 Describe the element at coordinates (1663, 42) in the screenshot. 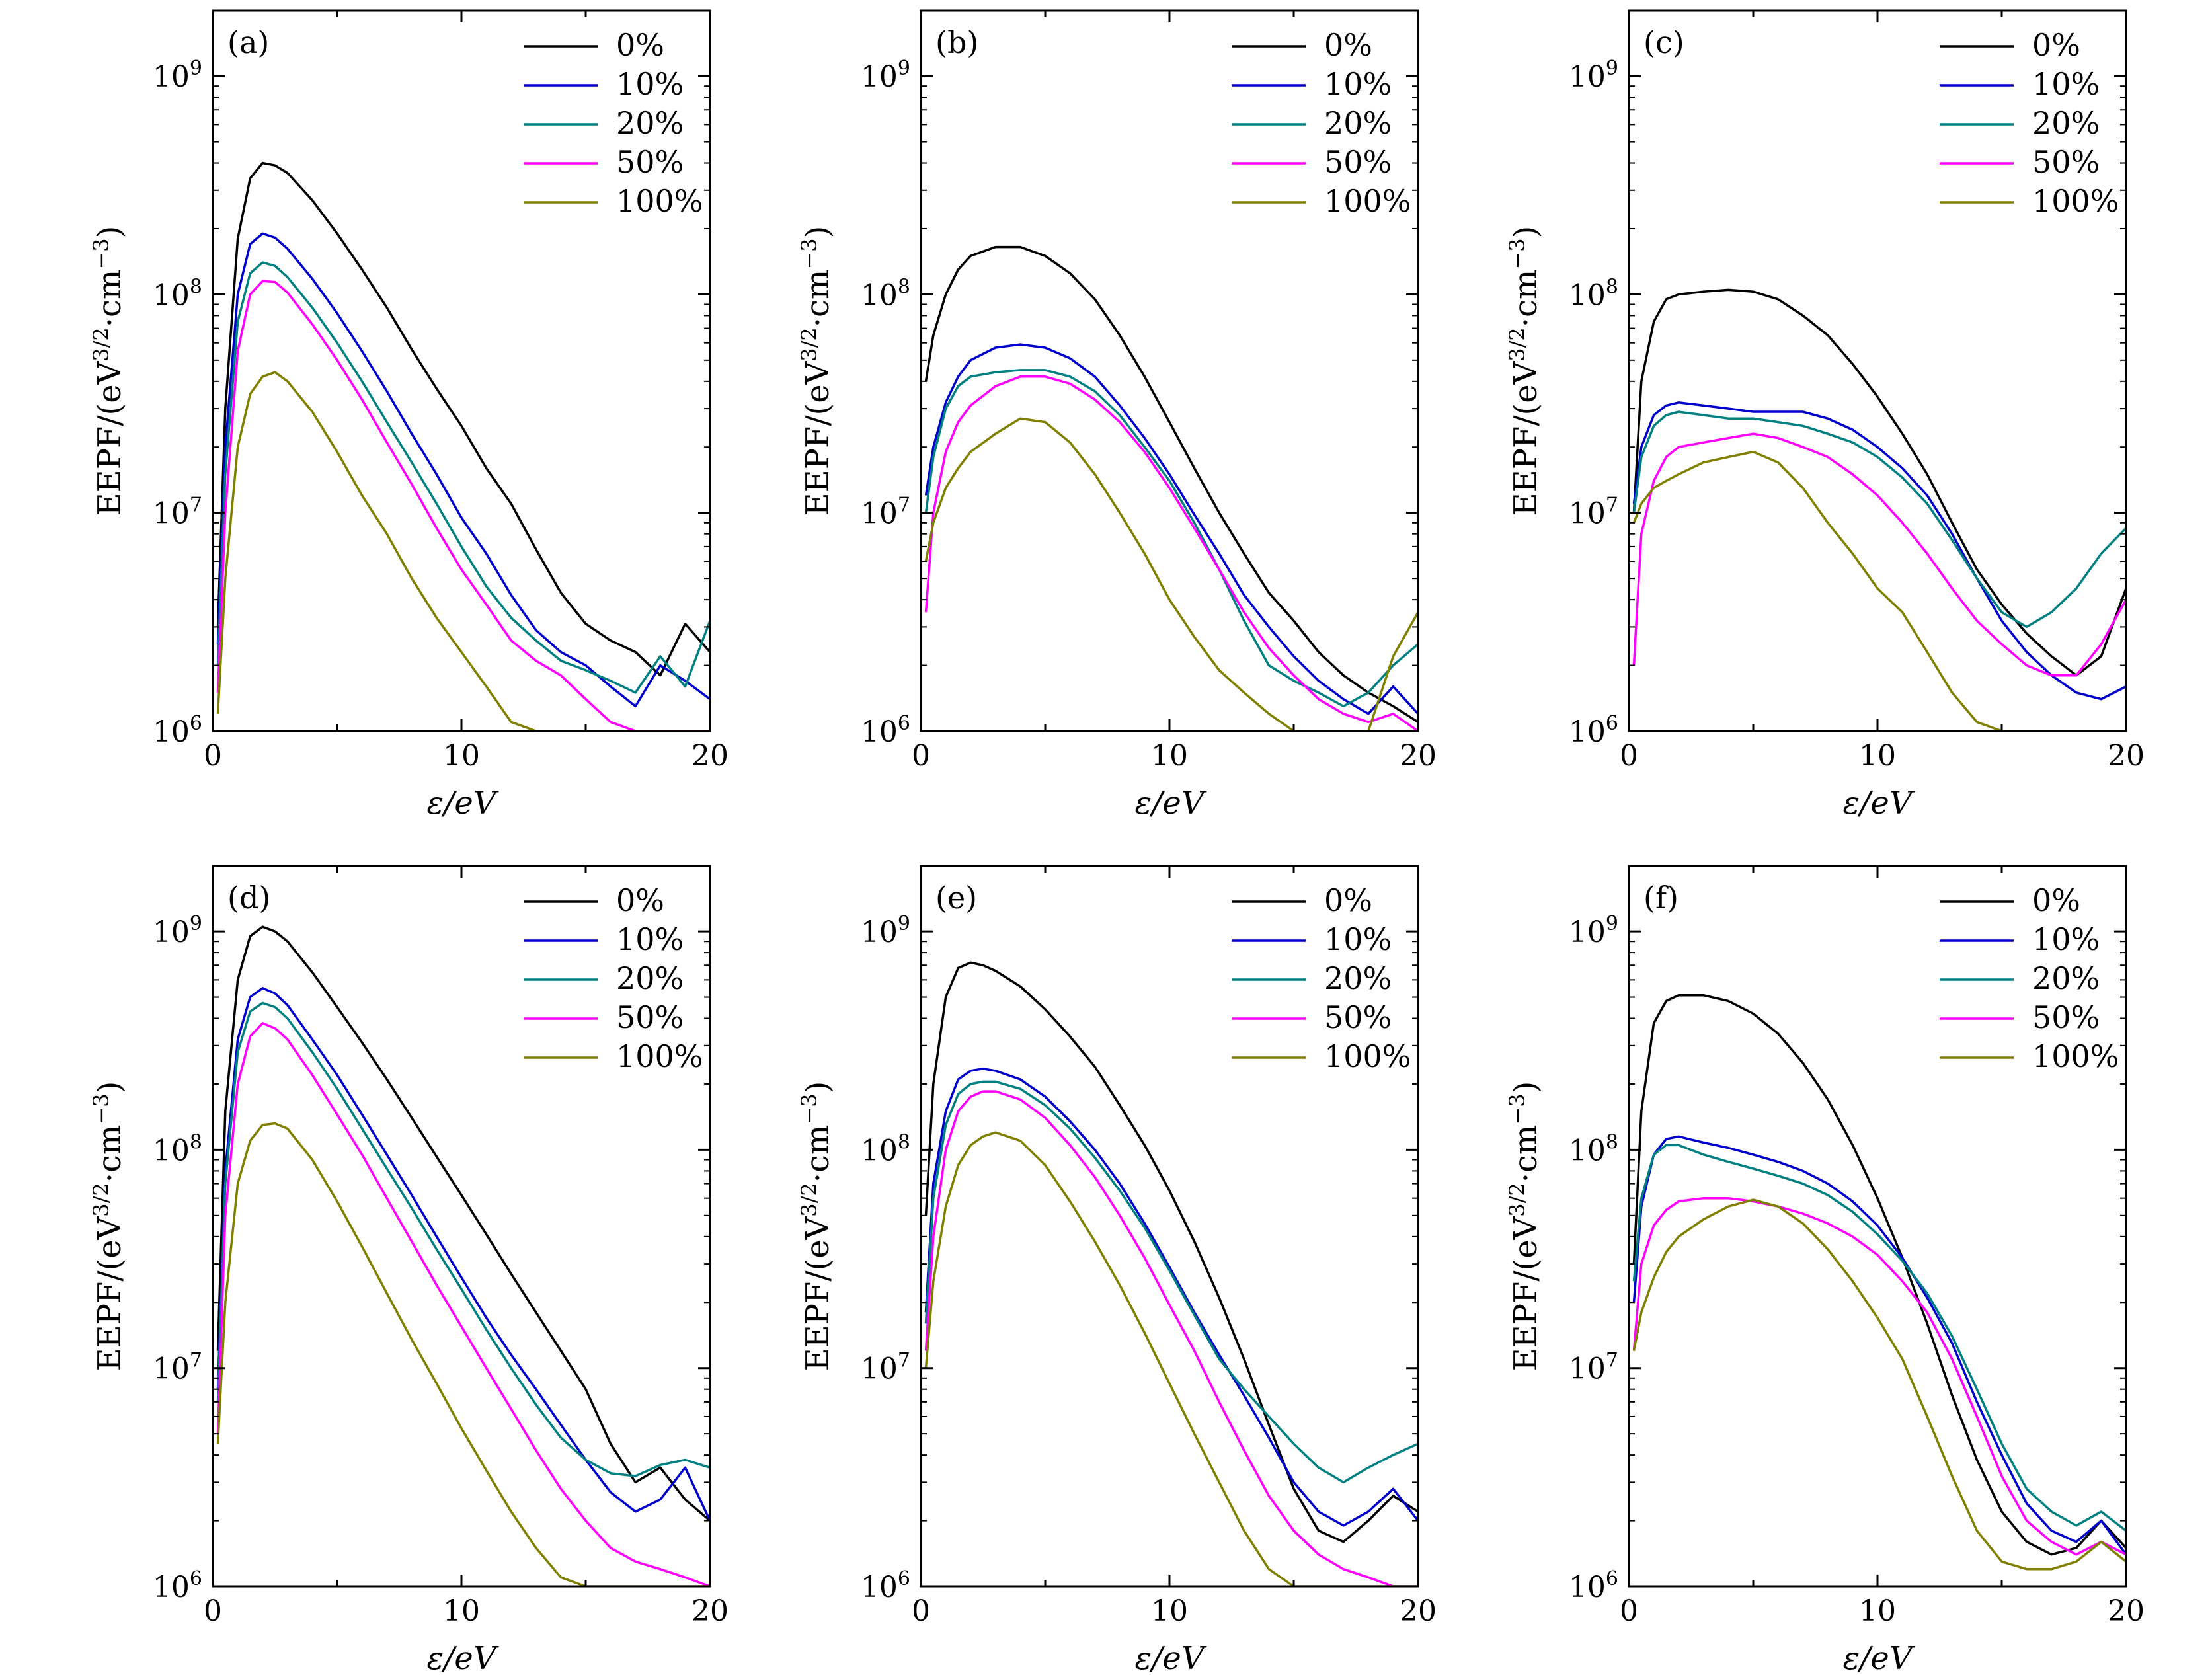

I see `panel-label: (c)` at that location.